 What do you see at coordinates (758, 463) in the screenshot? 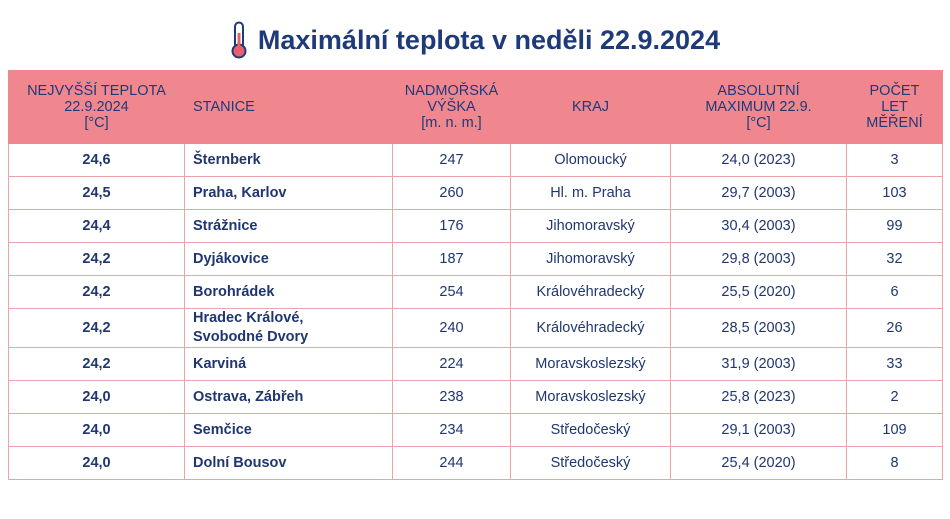
I see `table-cell: 25,4 (2020)` at bounding box center [758, 463].